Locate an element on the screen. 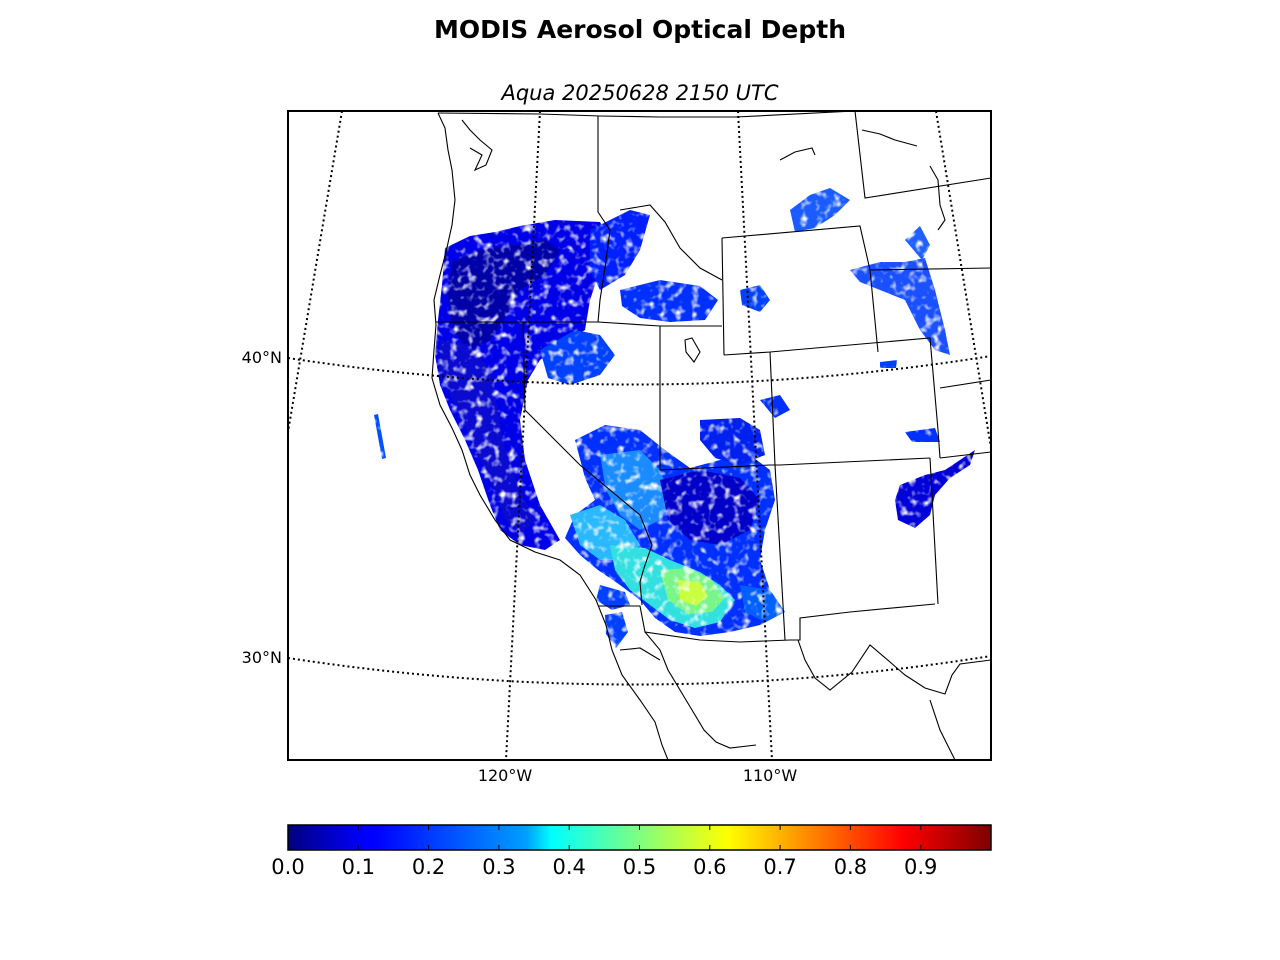  lon-label-110w: 110°W is located at coordinates (770, 775).